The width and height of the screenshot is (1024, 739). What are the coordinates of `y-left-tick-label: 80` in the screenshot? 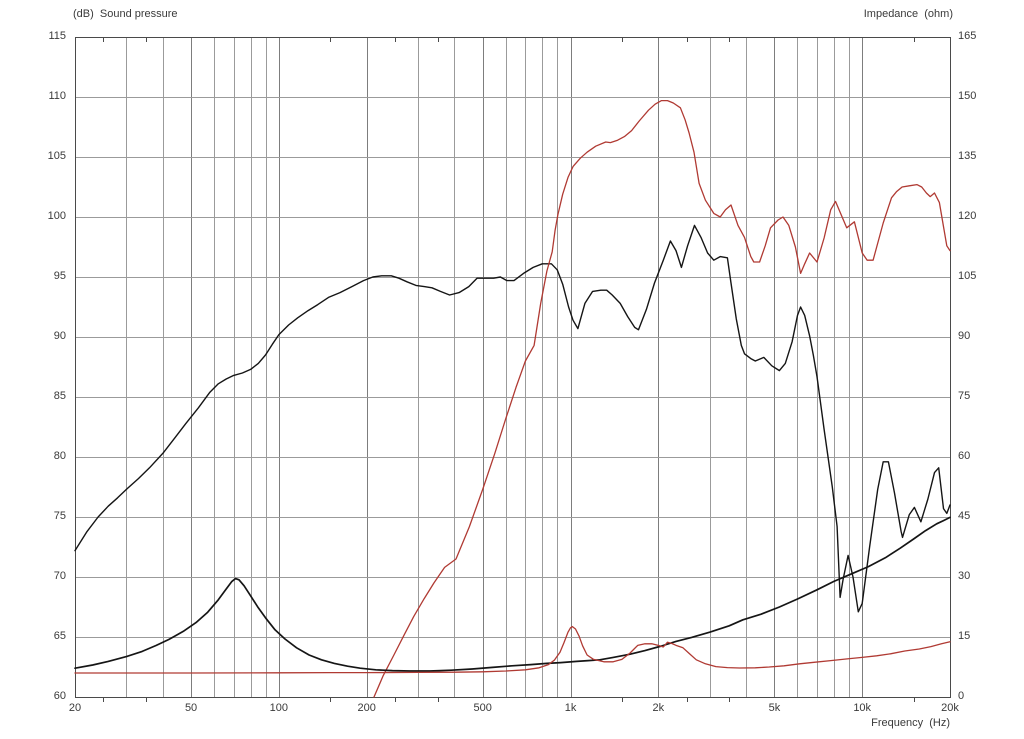 It's located at (59, 456).